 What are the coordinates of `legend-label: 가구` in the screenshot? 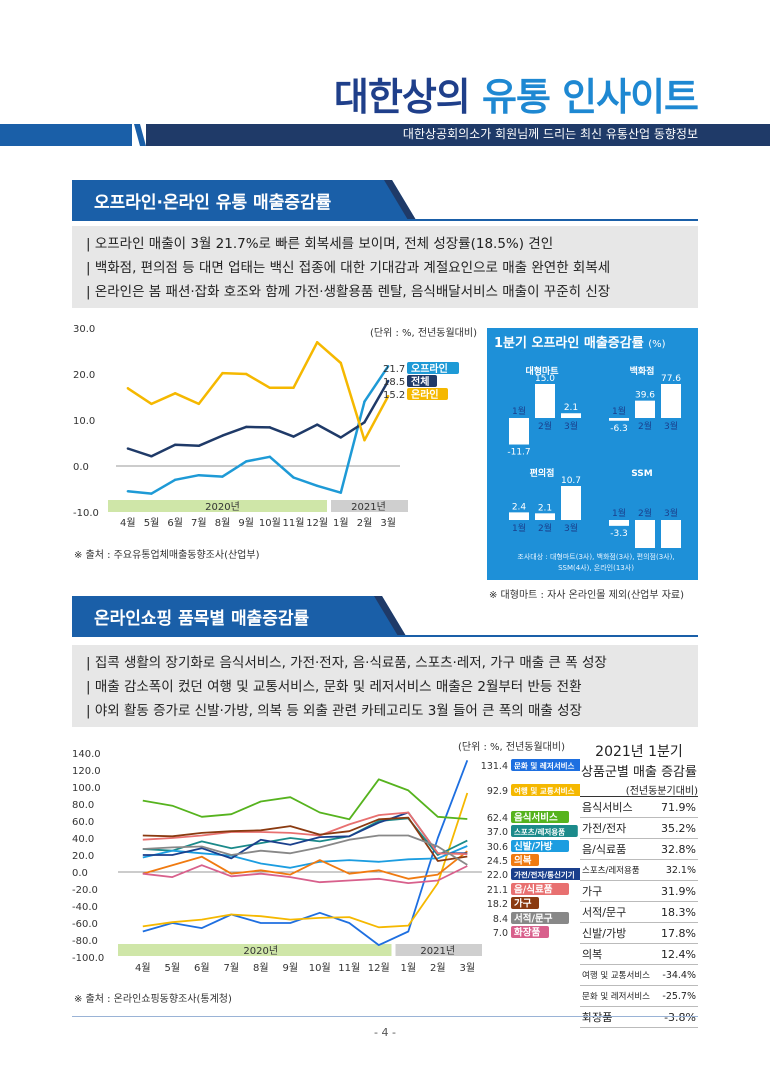 It's located at (523, 904).